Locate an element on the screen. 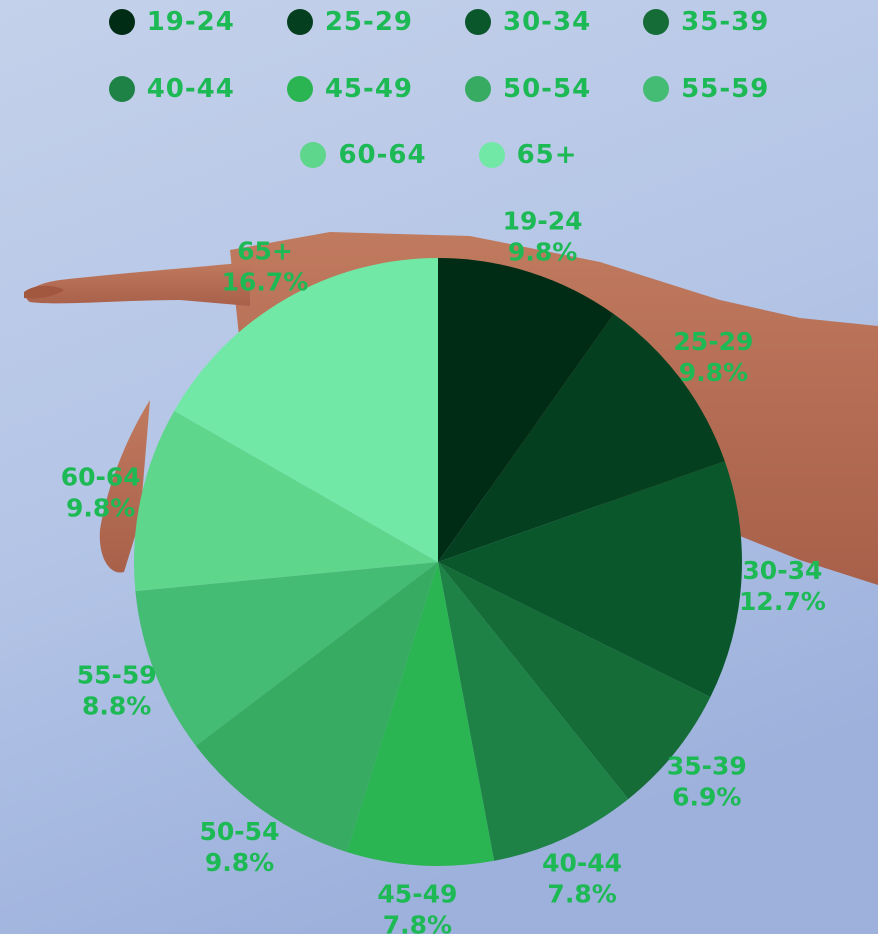 The height and width of the screenshot is (934, 878). slice-label-category-60-64: 60-64 is located at coordinates (101, 476).